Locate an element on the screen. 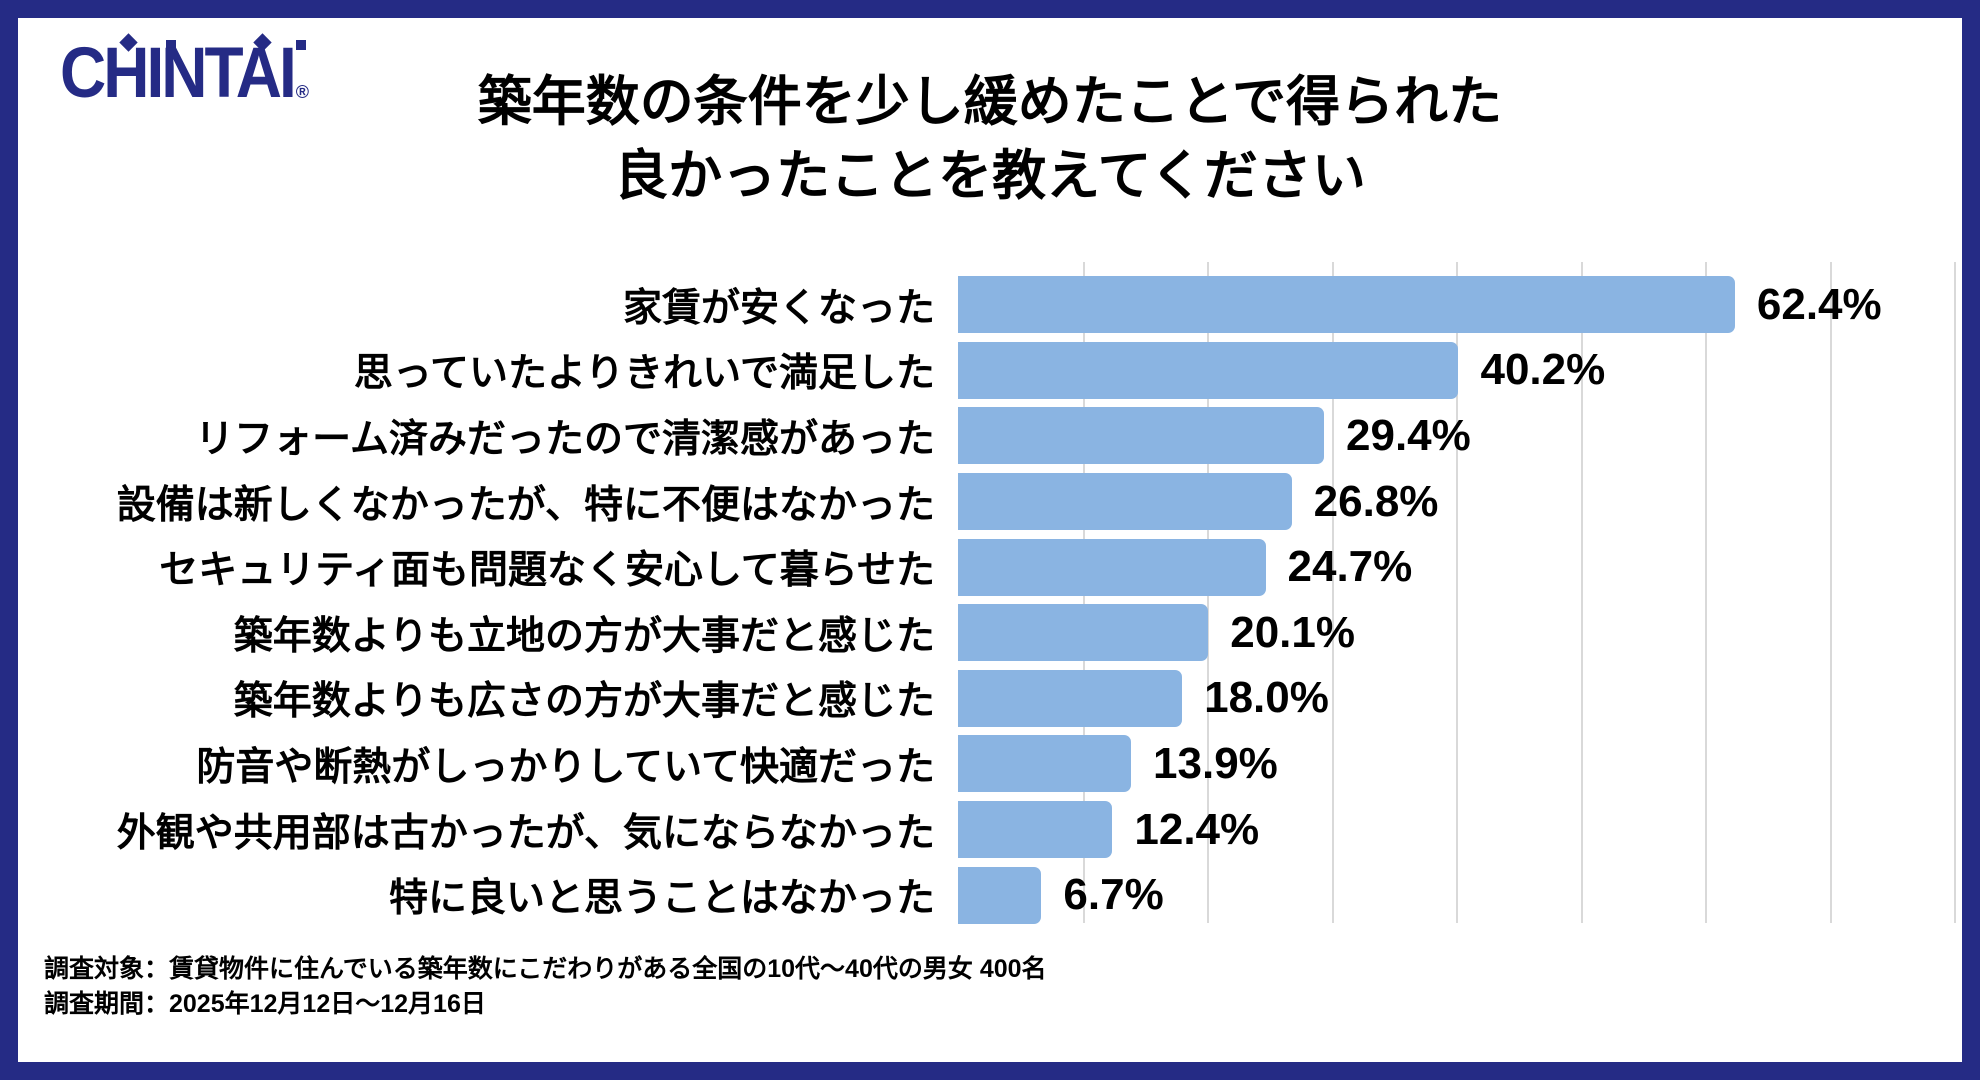  chart-row: セキュリティ面も問題なく安心して暮らせた 24.7% is located at coordinates (986, 567).